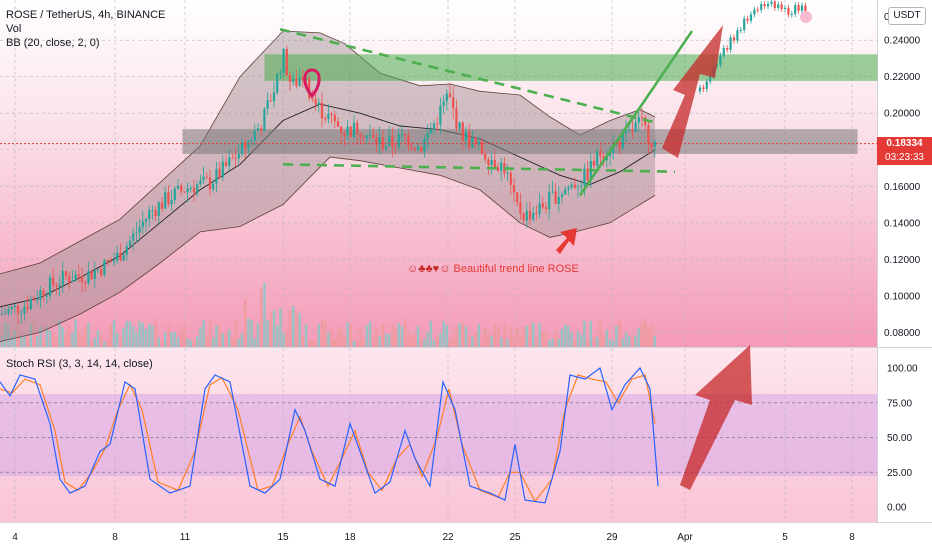 The width and height of the screenshot is (932, 550). Describe the element at coordinates (53, 43) in the screenshot. I see `bb-indicator-label: BB (20, close, 2, 0)` at that location.